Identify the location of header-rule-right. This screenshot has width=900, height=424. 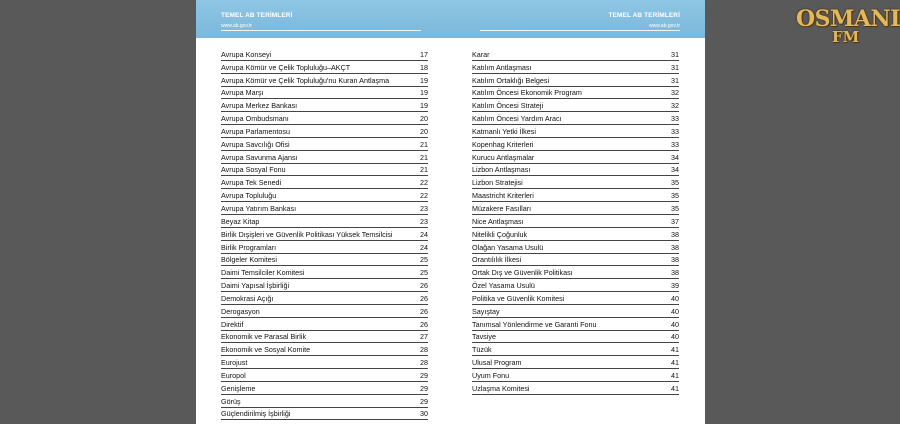
(580, 30).